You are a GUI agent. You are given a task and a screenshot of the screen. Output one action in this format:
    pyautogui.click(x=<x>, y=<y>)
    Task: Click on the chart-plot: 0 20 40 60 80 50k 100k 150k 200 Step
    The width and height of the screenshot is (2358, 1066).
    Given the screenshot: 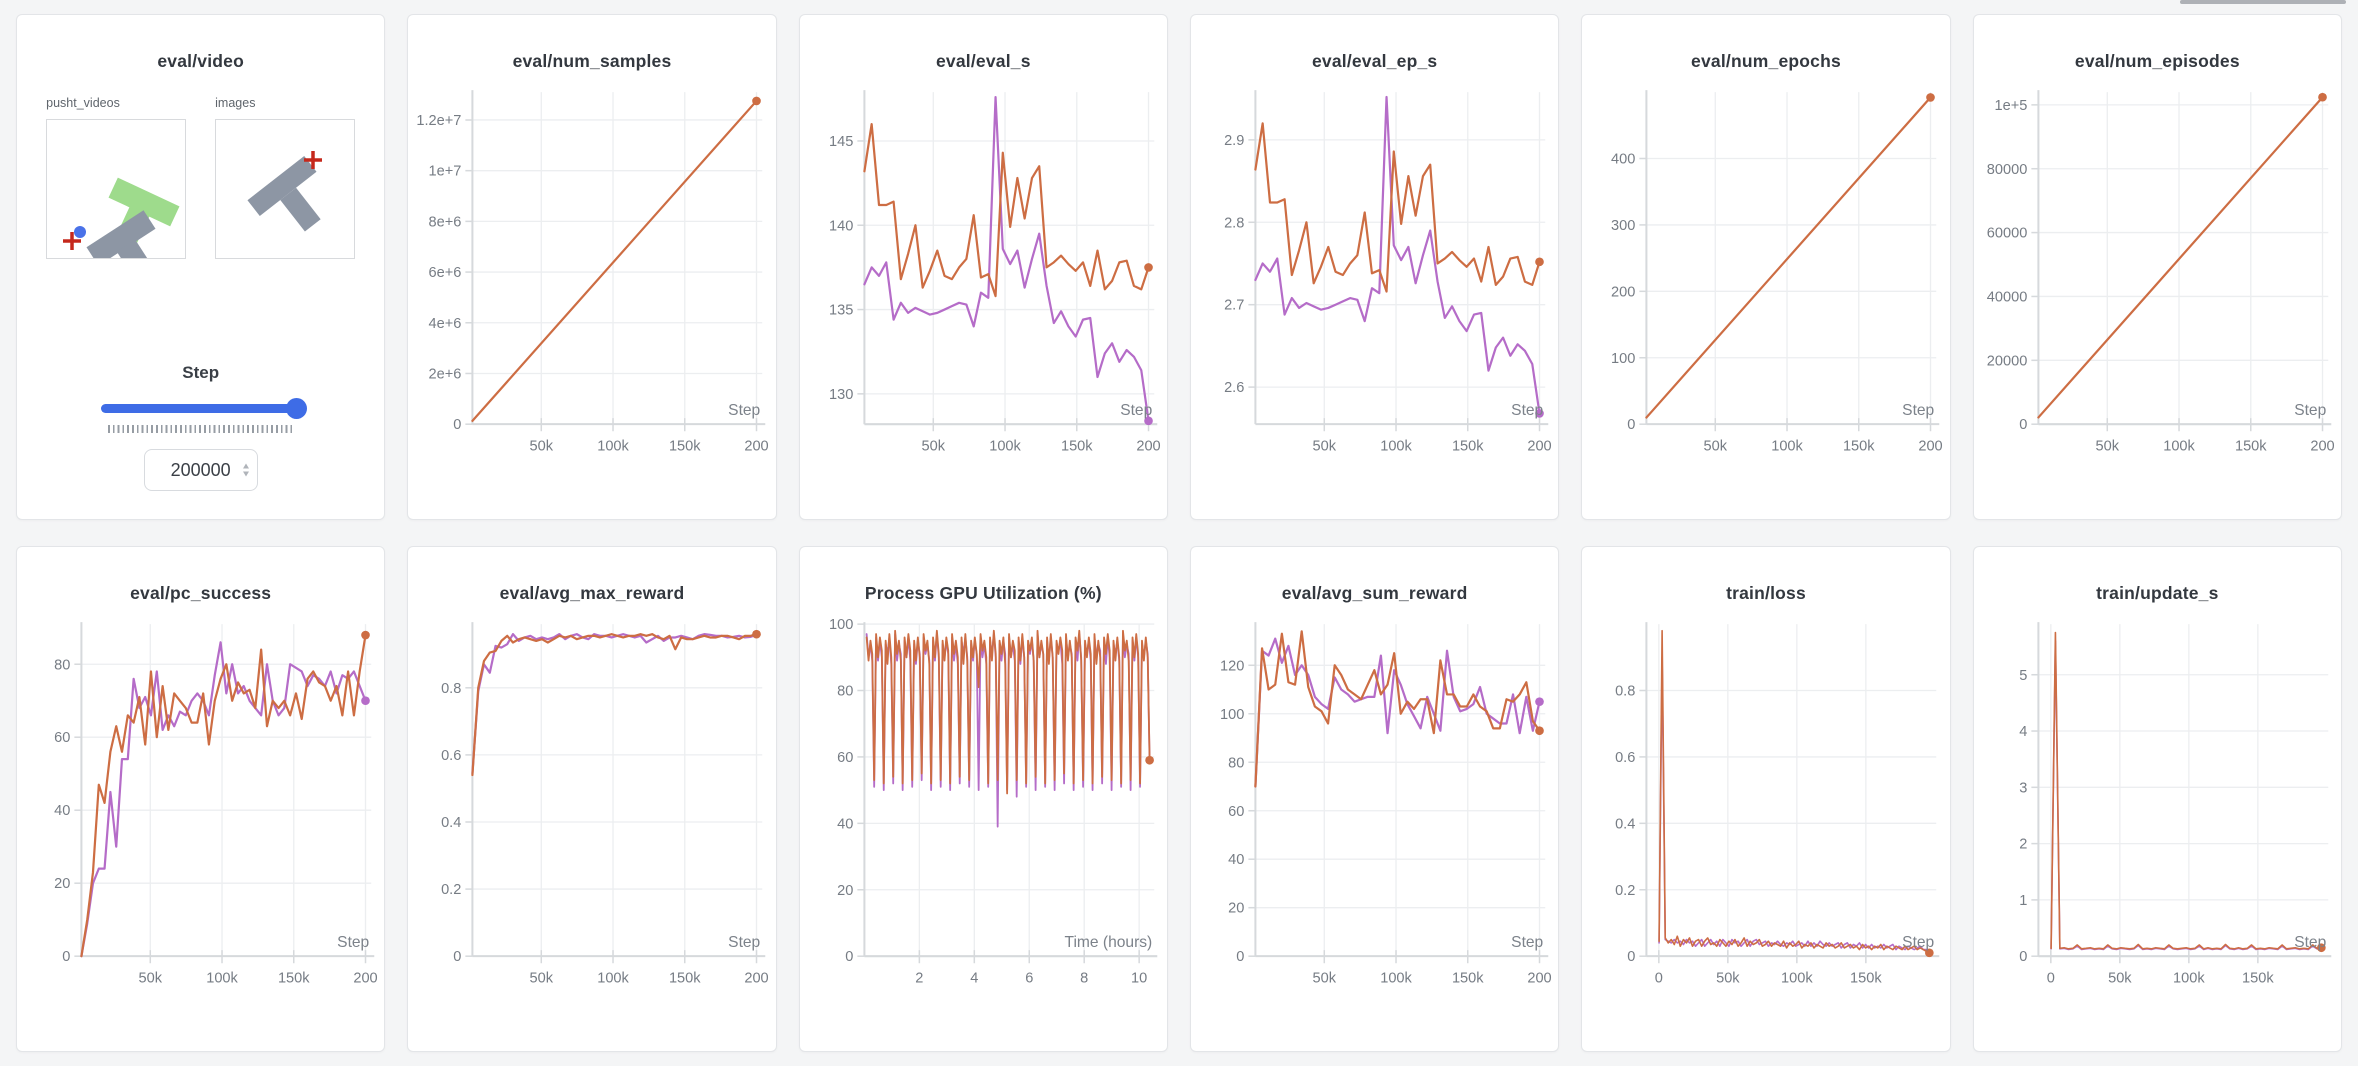 What is the action you would take?
    pyautogui.click(x=200, y=813)
    